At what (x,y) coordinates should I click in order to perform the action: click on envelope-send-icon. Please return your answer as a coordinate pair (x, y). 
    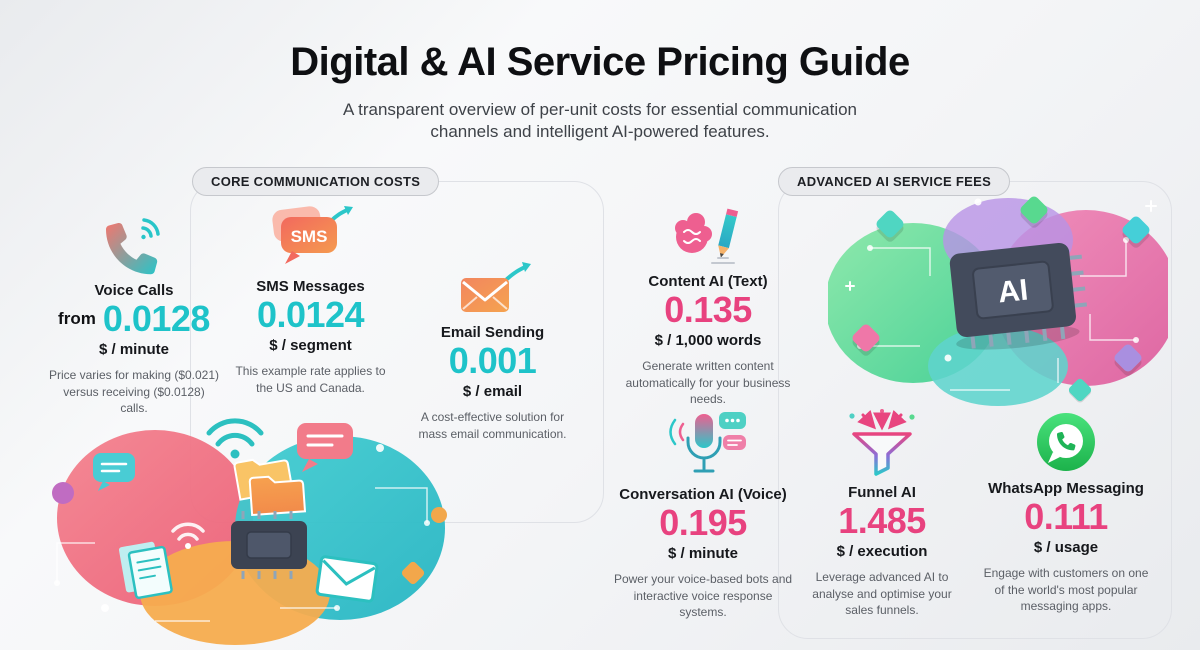
    Looking at the image, I should click on (493, 289).